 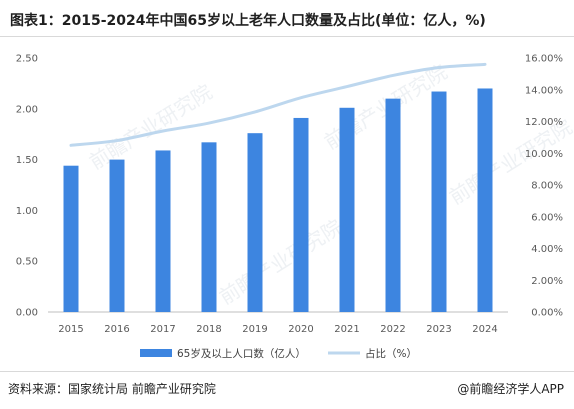 I want to click on y-right-tick-label: 2.00%, so click(x=547, y=281).